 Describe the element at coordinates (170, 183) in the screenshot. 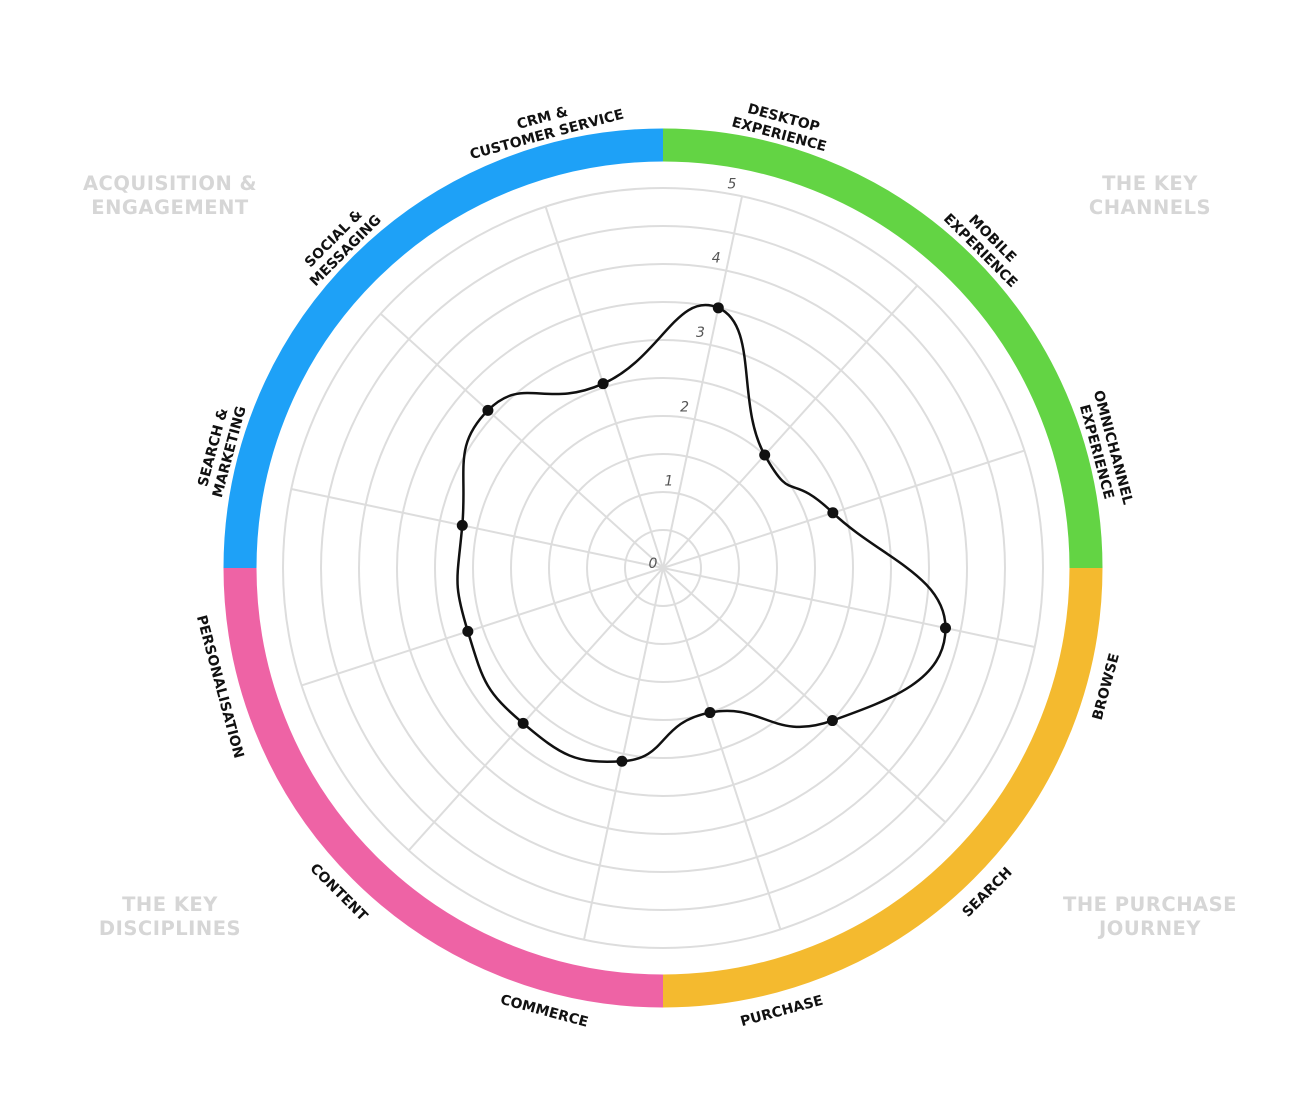

I see `quadrant-label-line: ACQUISITION &` at that location.